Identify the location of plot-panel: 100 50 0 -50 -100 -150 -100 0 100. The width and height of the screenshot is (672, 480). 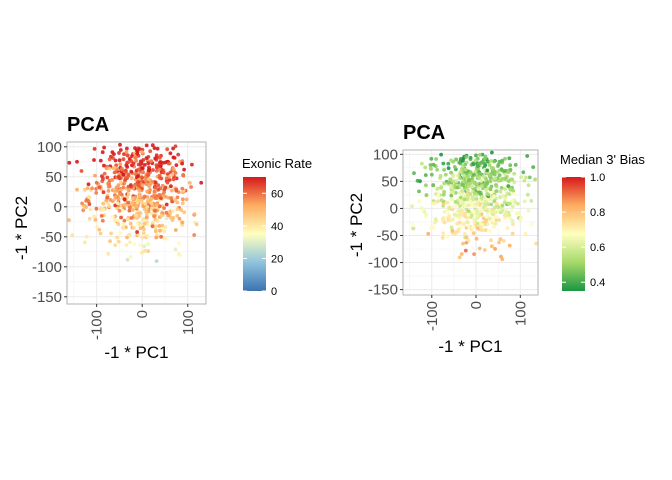
(119, 239).